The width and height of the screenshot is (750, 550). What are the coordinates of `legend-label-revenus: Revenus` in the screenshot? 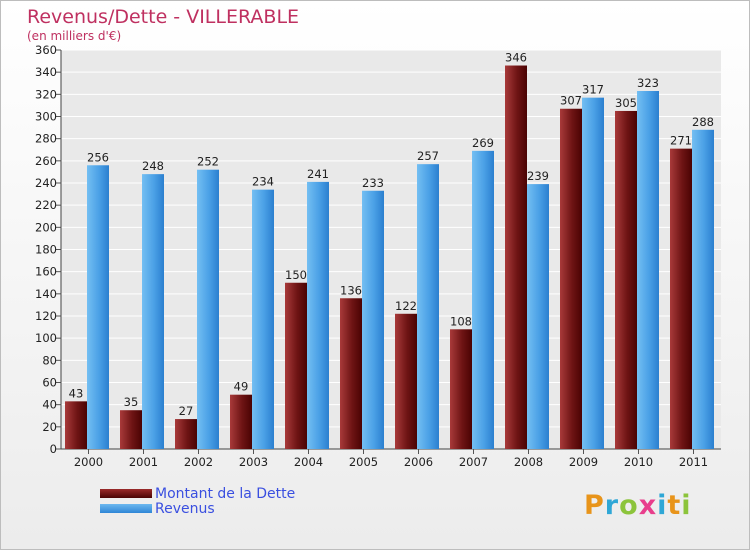 It's located at (185, 508).